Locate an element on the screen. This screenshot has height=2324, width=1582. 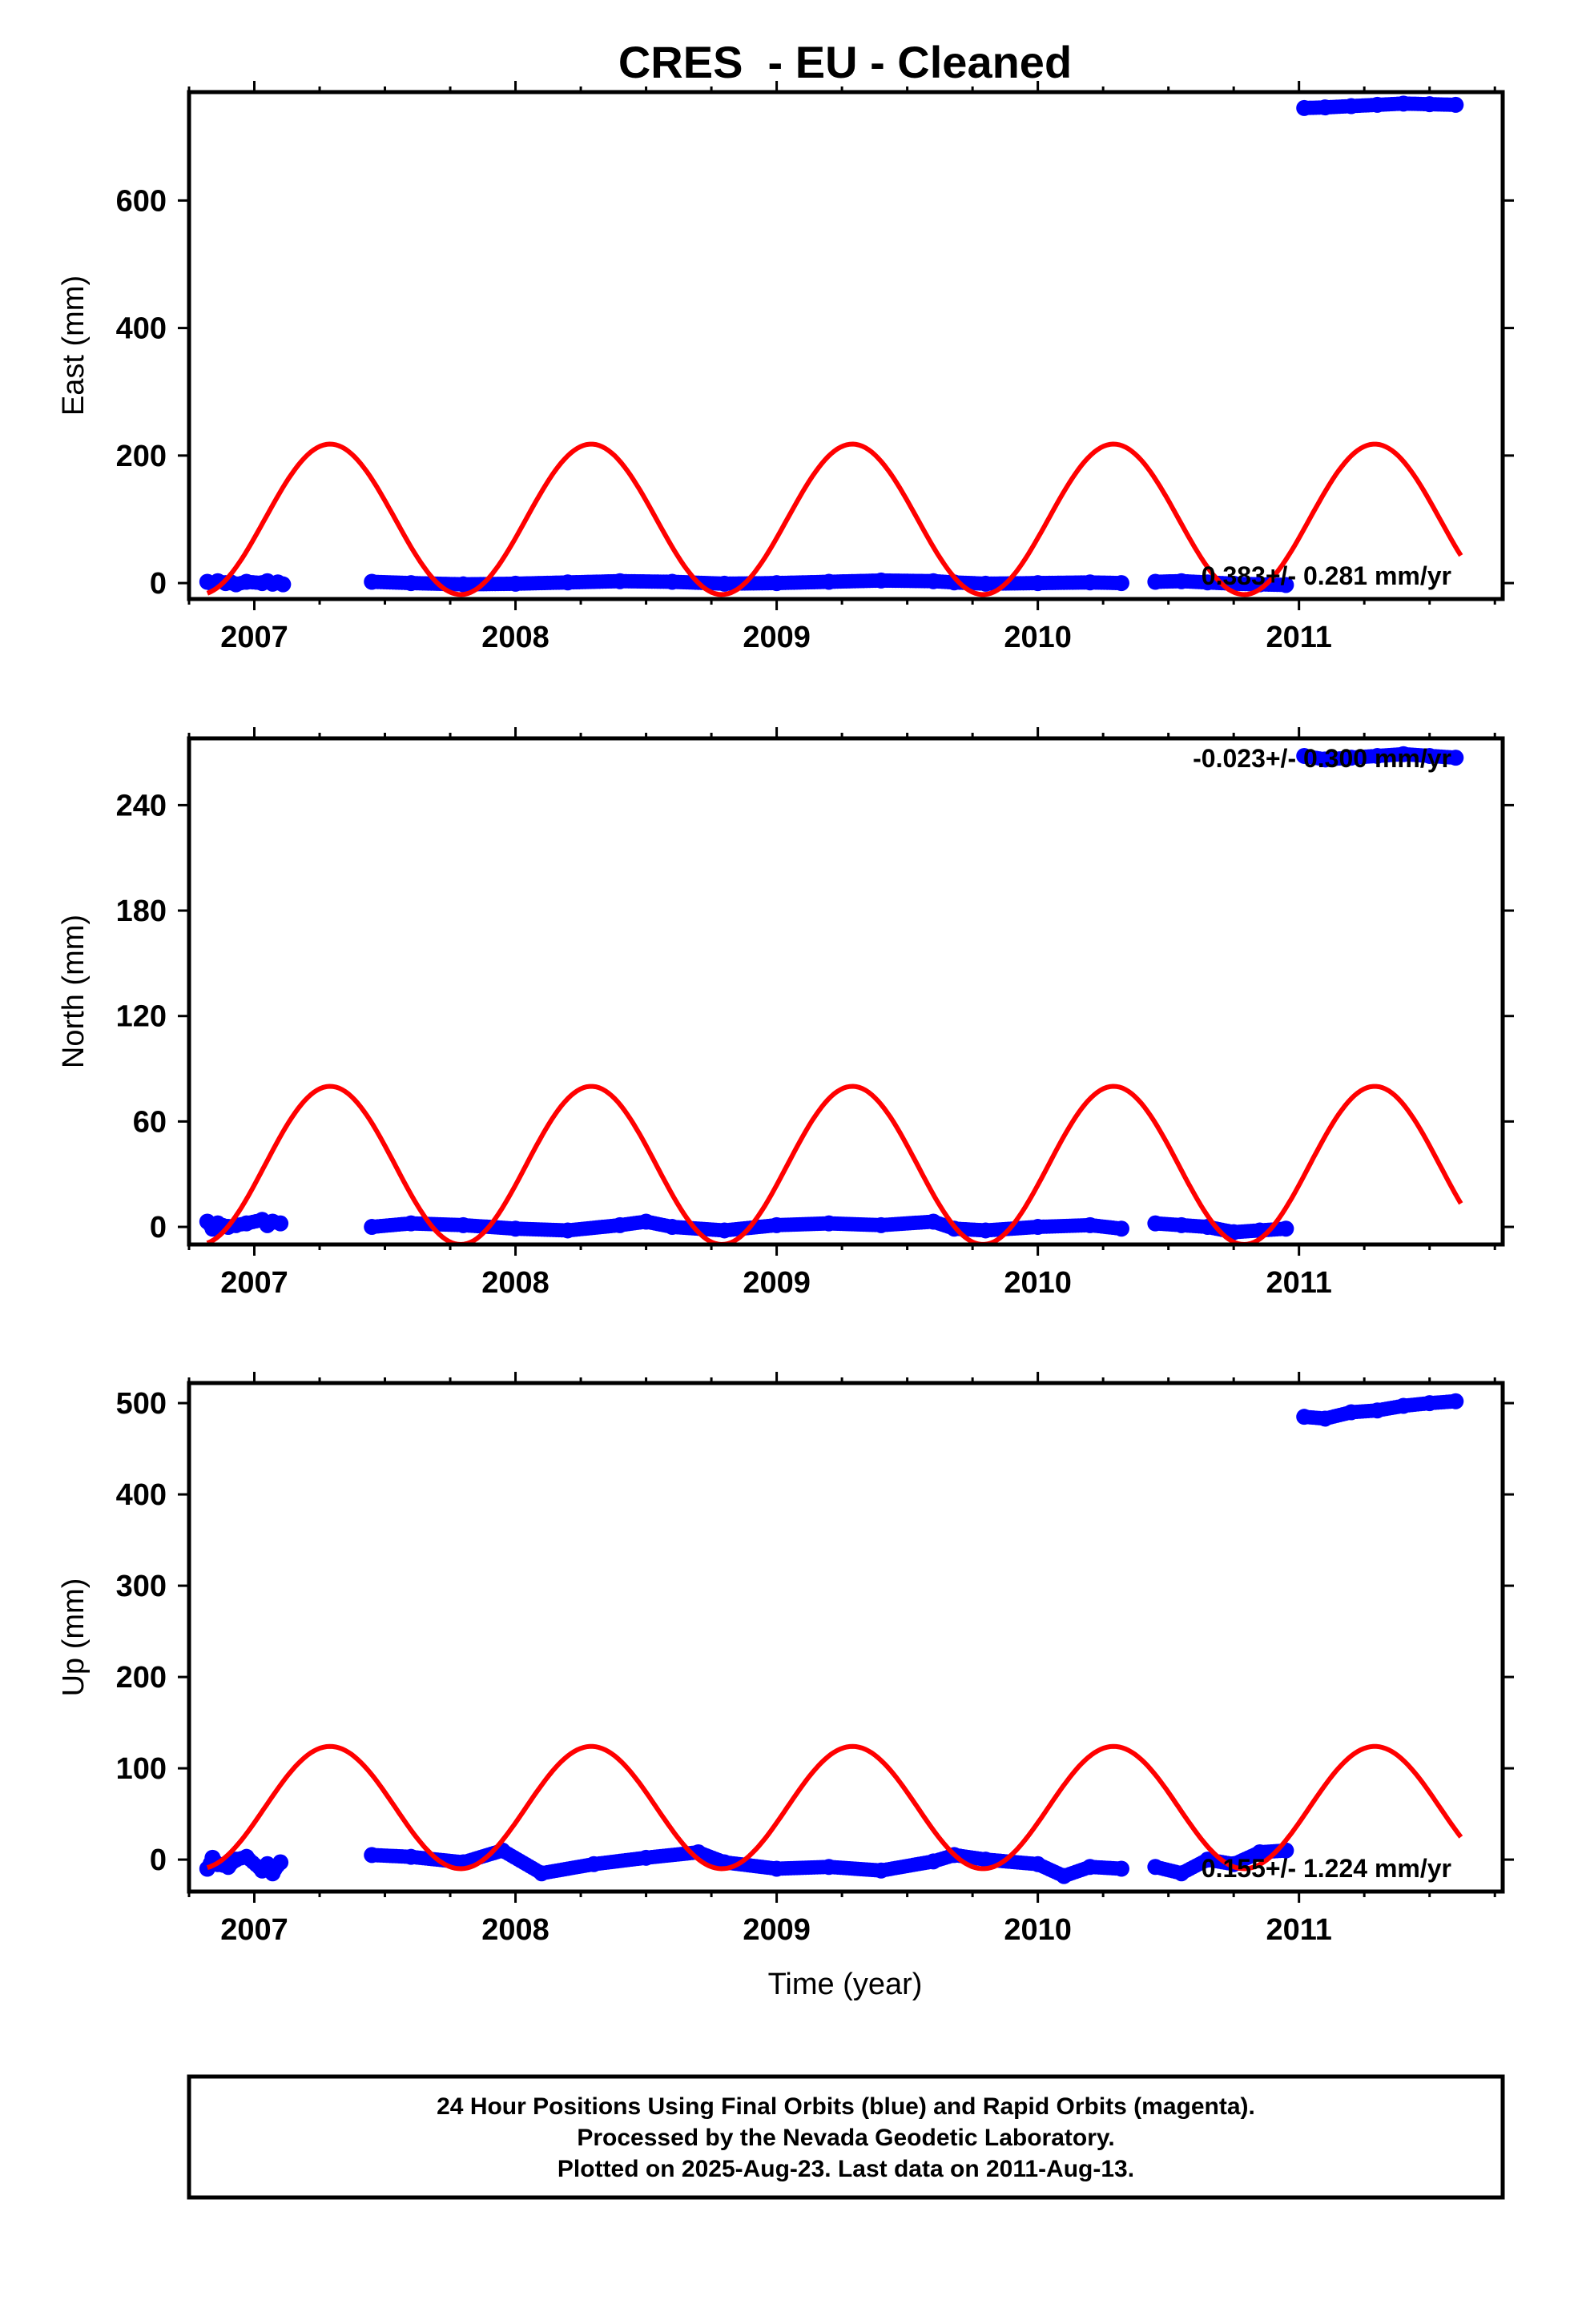
rate-label: 0.155+/- 1.224 mm/yr is located at coordinates (1326, 1869).